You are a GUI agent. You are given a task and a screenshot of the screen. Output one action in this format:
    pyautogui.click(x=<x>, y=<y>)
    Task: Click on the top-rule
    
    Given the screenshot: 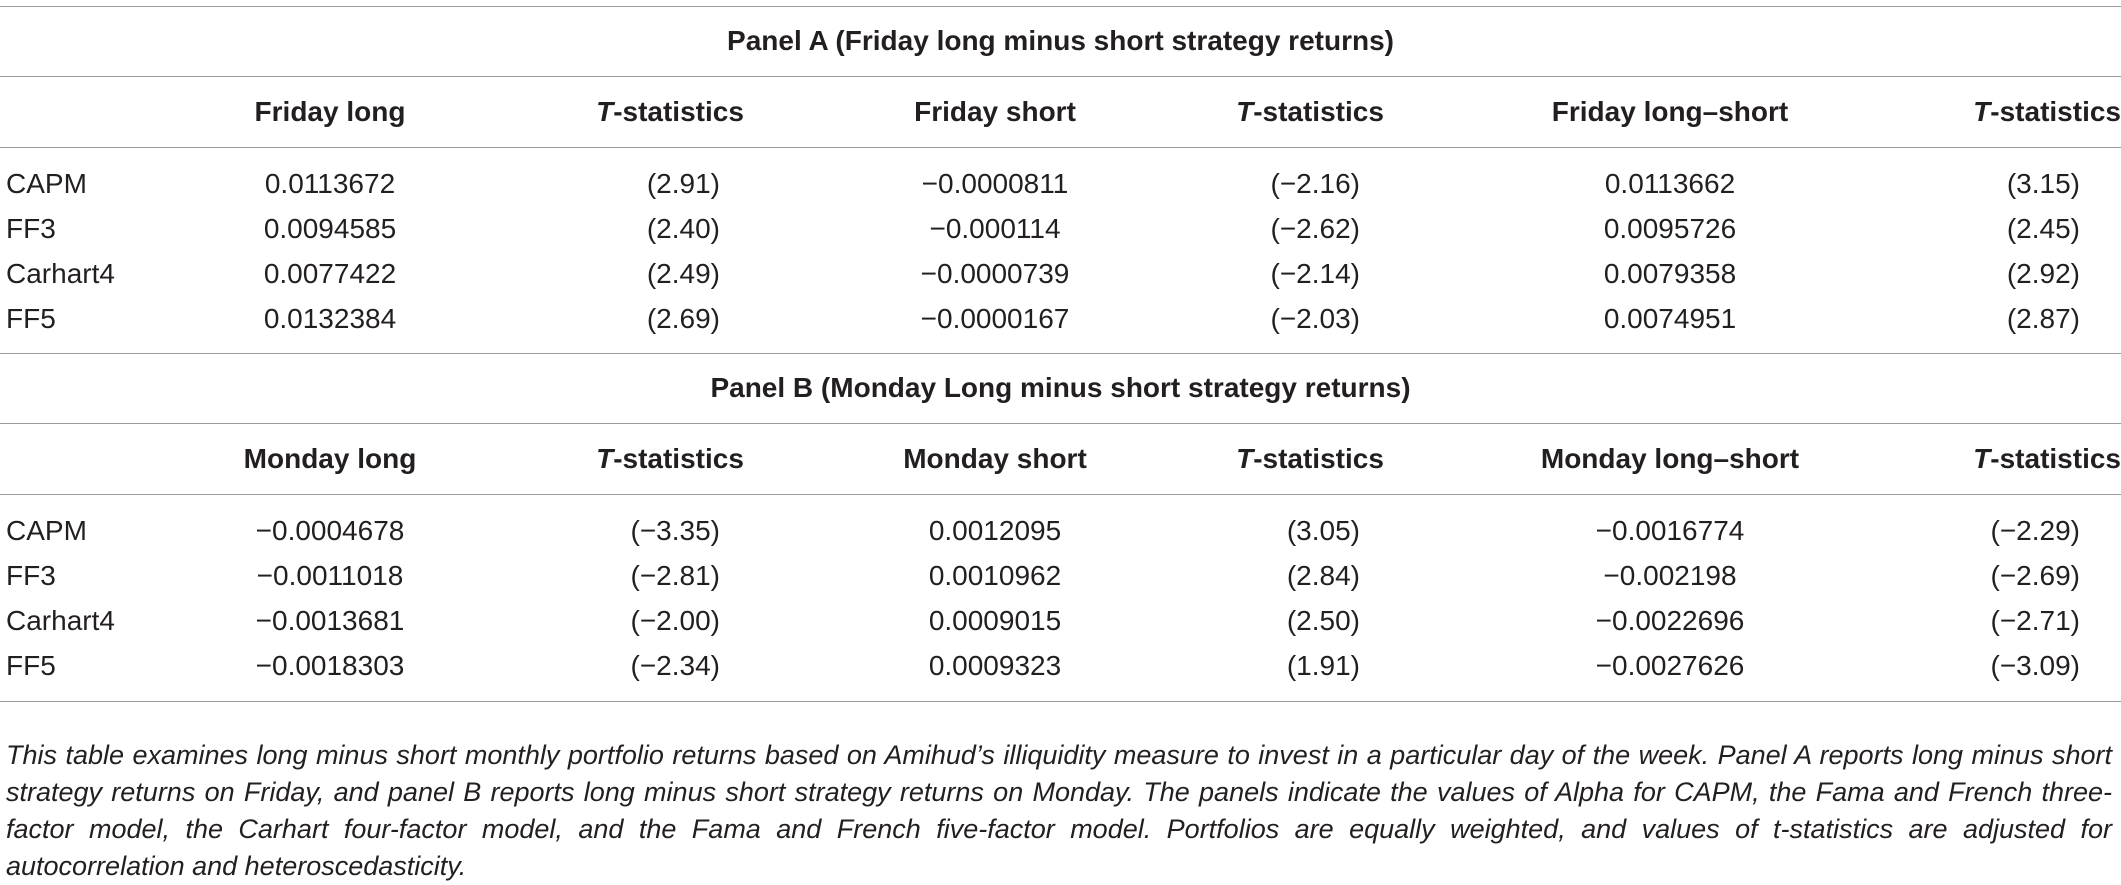 What is the action you would take?
    pyautogui.click(x=1060, y=6)
    